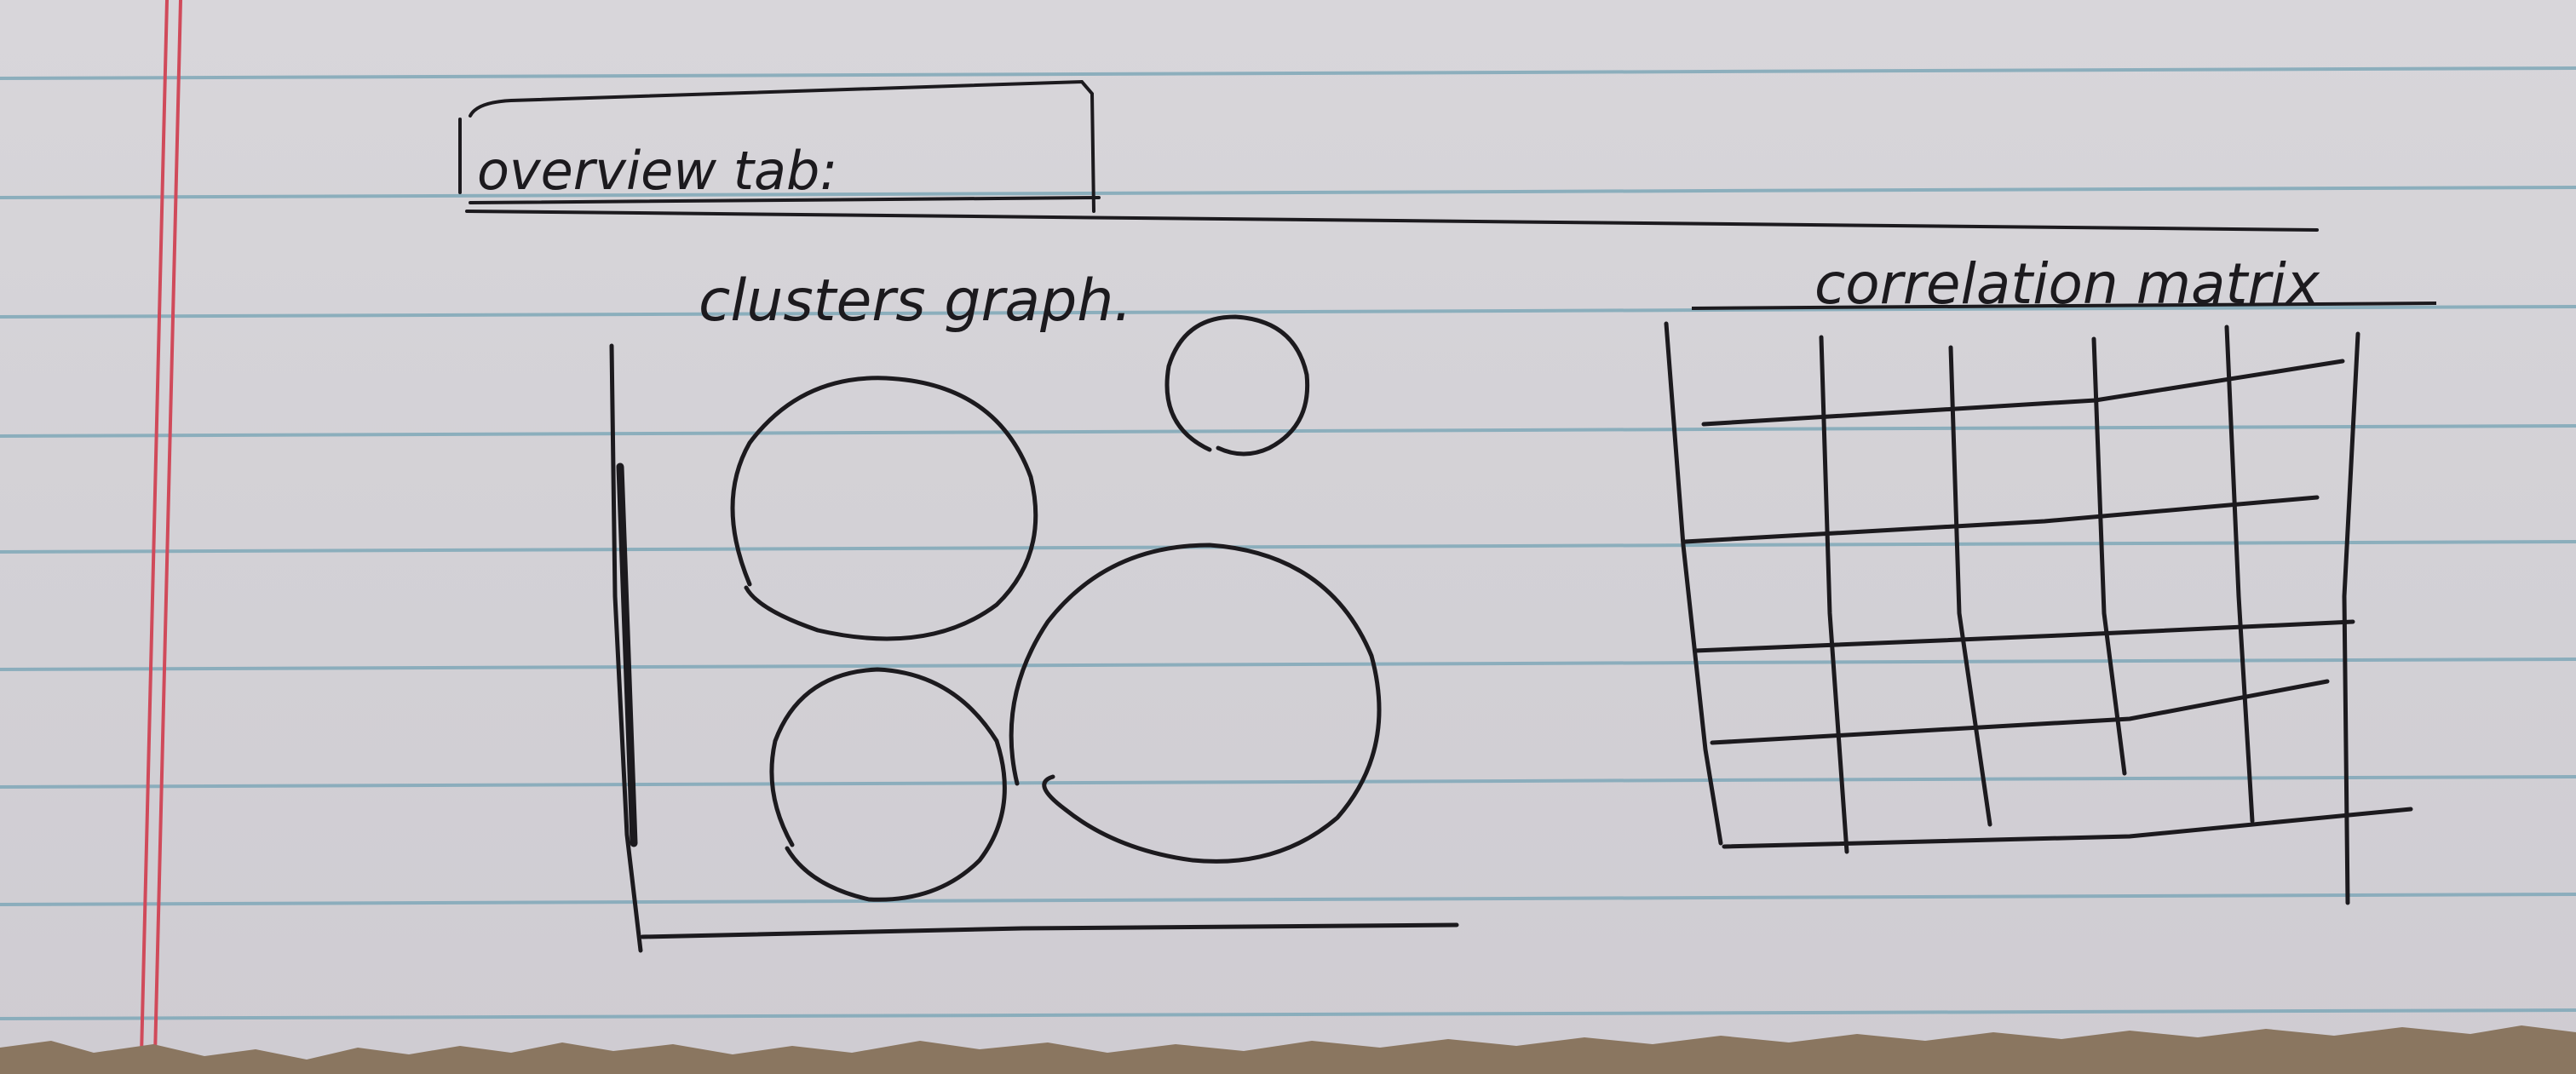 The width and height of the screenshot is (2576, 1074). What do you see at coordinates (2064, 306) in the screenshot?
I see `matrix-title-underline` at bounding box center [2064, 306].